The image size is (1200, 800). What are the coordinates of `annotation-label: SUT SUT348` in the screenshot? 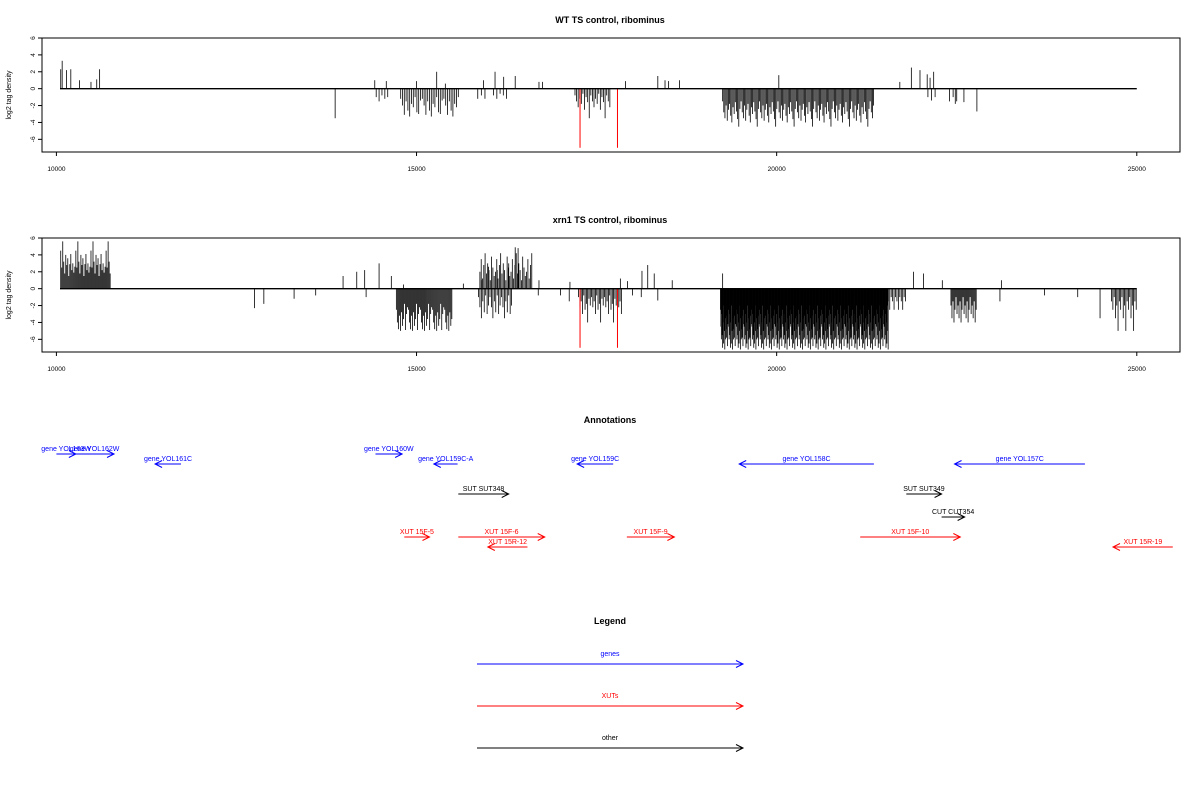 It's located at (484, 489).